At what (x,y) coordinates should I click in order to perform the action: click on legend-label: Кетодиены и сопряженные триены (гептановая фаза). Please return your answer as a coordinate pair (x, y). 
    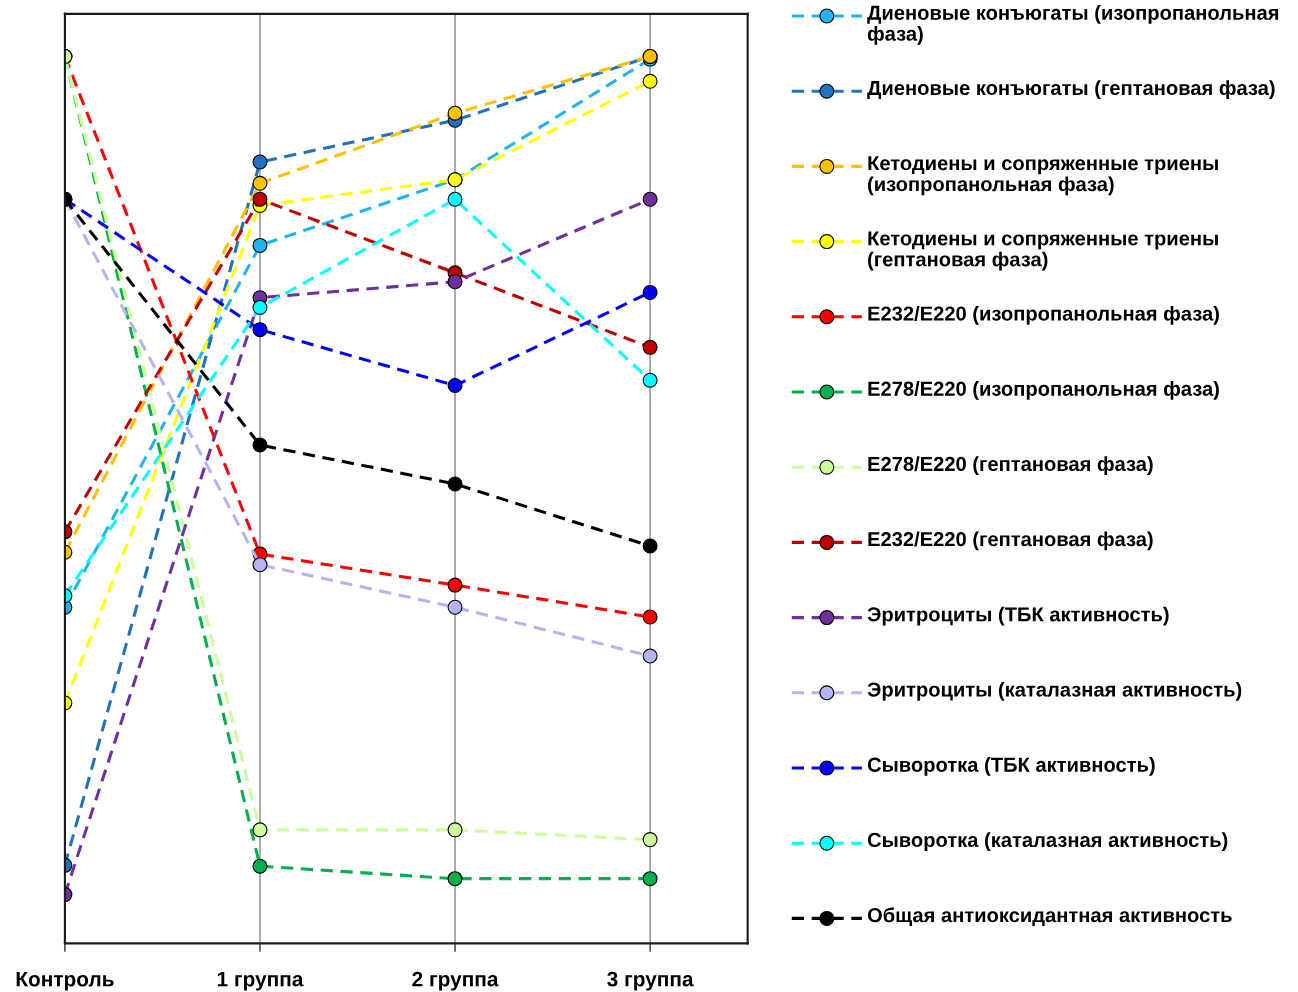
    Looking at the image, I should click on (1043, 251).